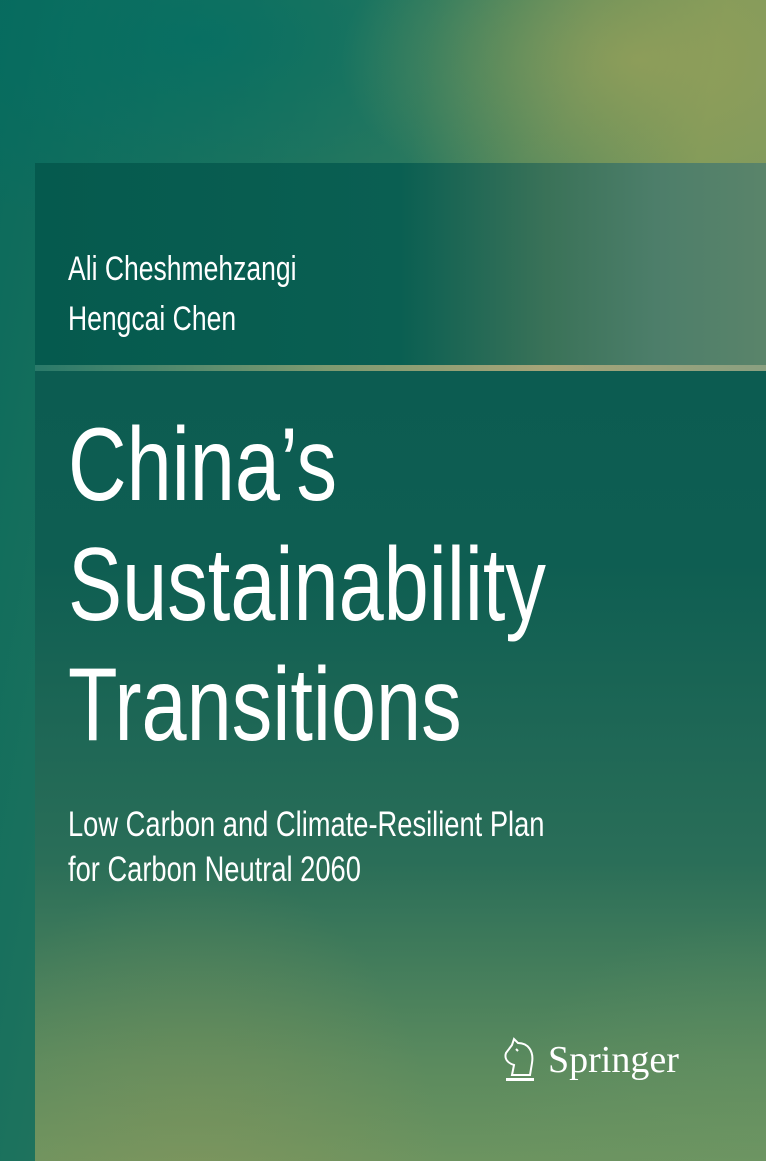 The width and height of the screenshot is (766, 1161). I want to click on divider-rule, so click(400, 368).